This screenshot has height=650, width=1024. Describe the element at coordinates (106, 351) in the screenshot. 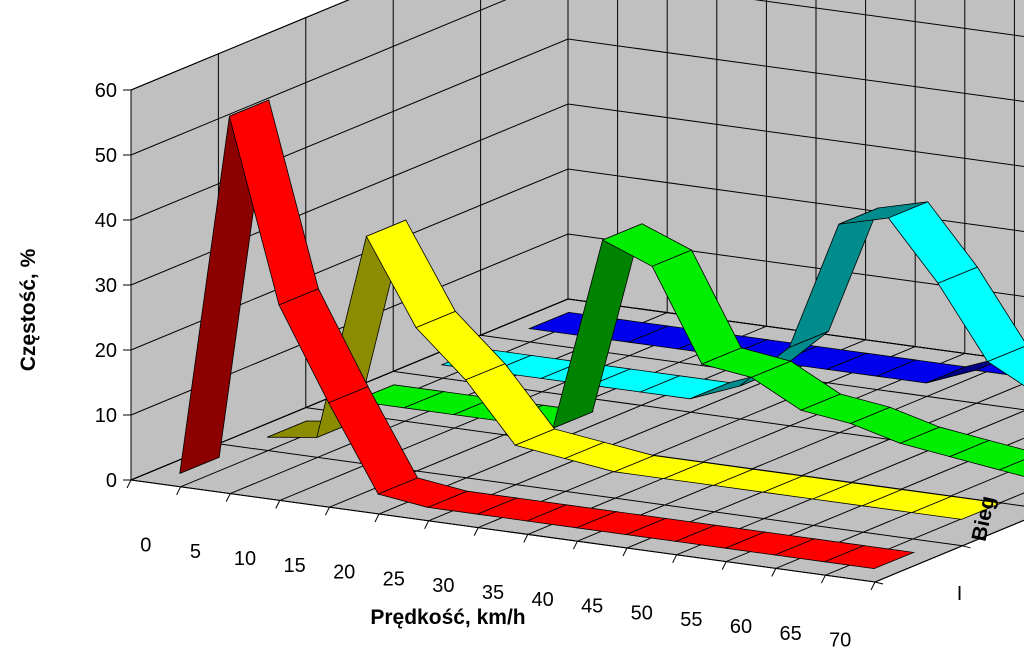

I see `y-tick-label: 20` at that location.